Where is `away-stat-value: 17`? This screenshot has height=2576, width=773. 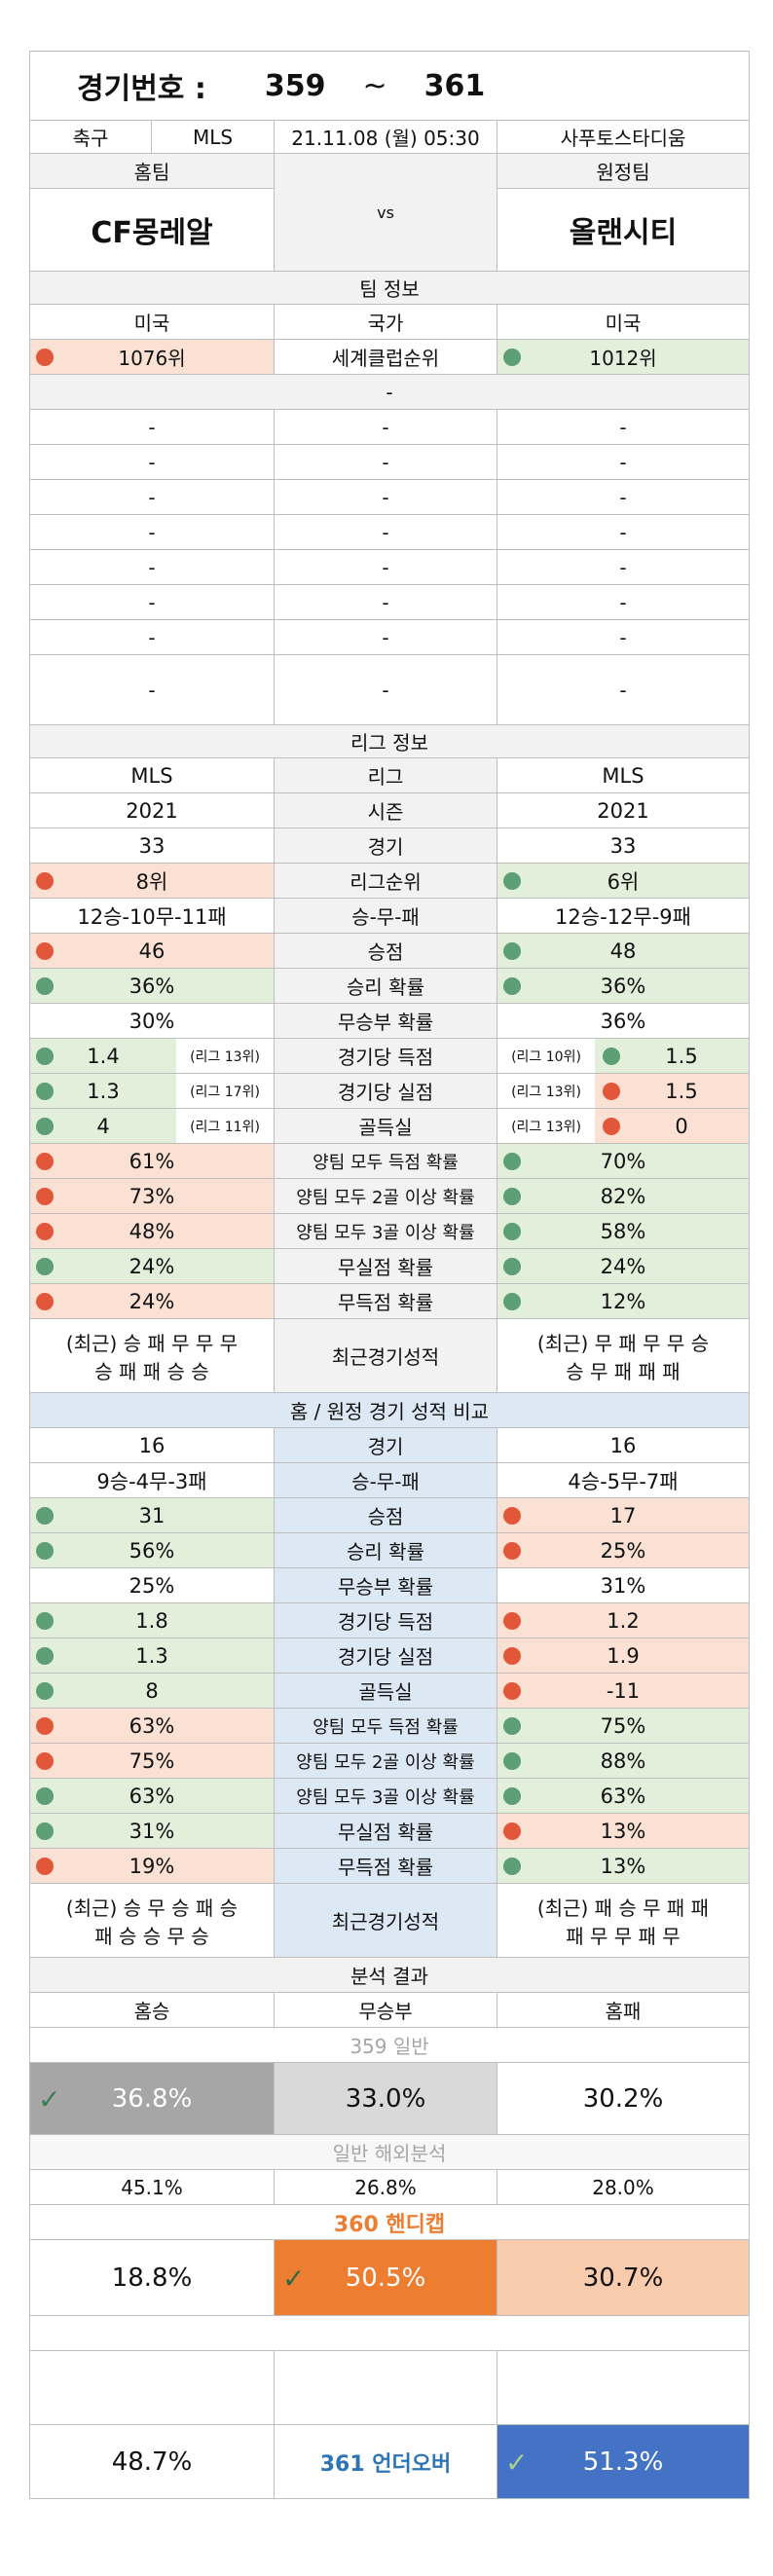 away-stat-value: 17 is located at coordinates (623, 1515).